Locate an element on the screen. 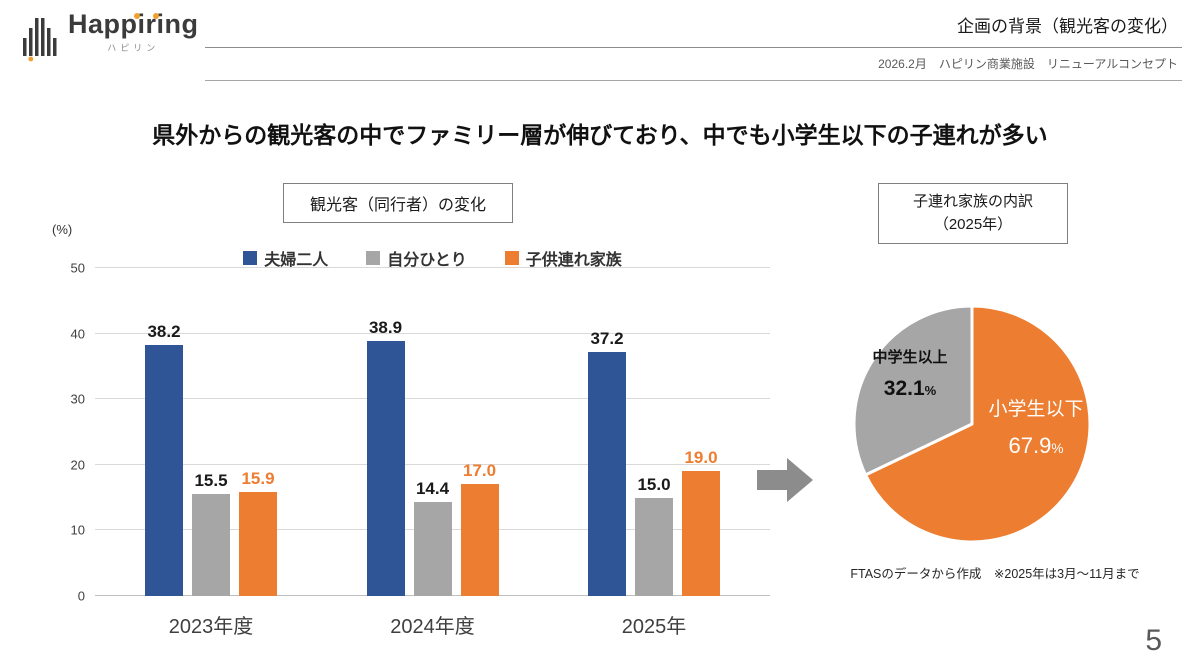 The width and height of the screenshot is (1200, 670). pie-value-number: 67.9 is located at coordinates (1030, 445).